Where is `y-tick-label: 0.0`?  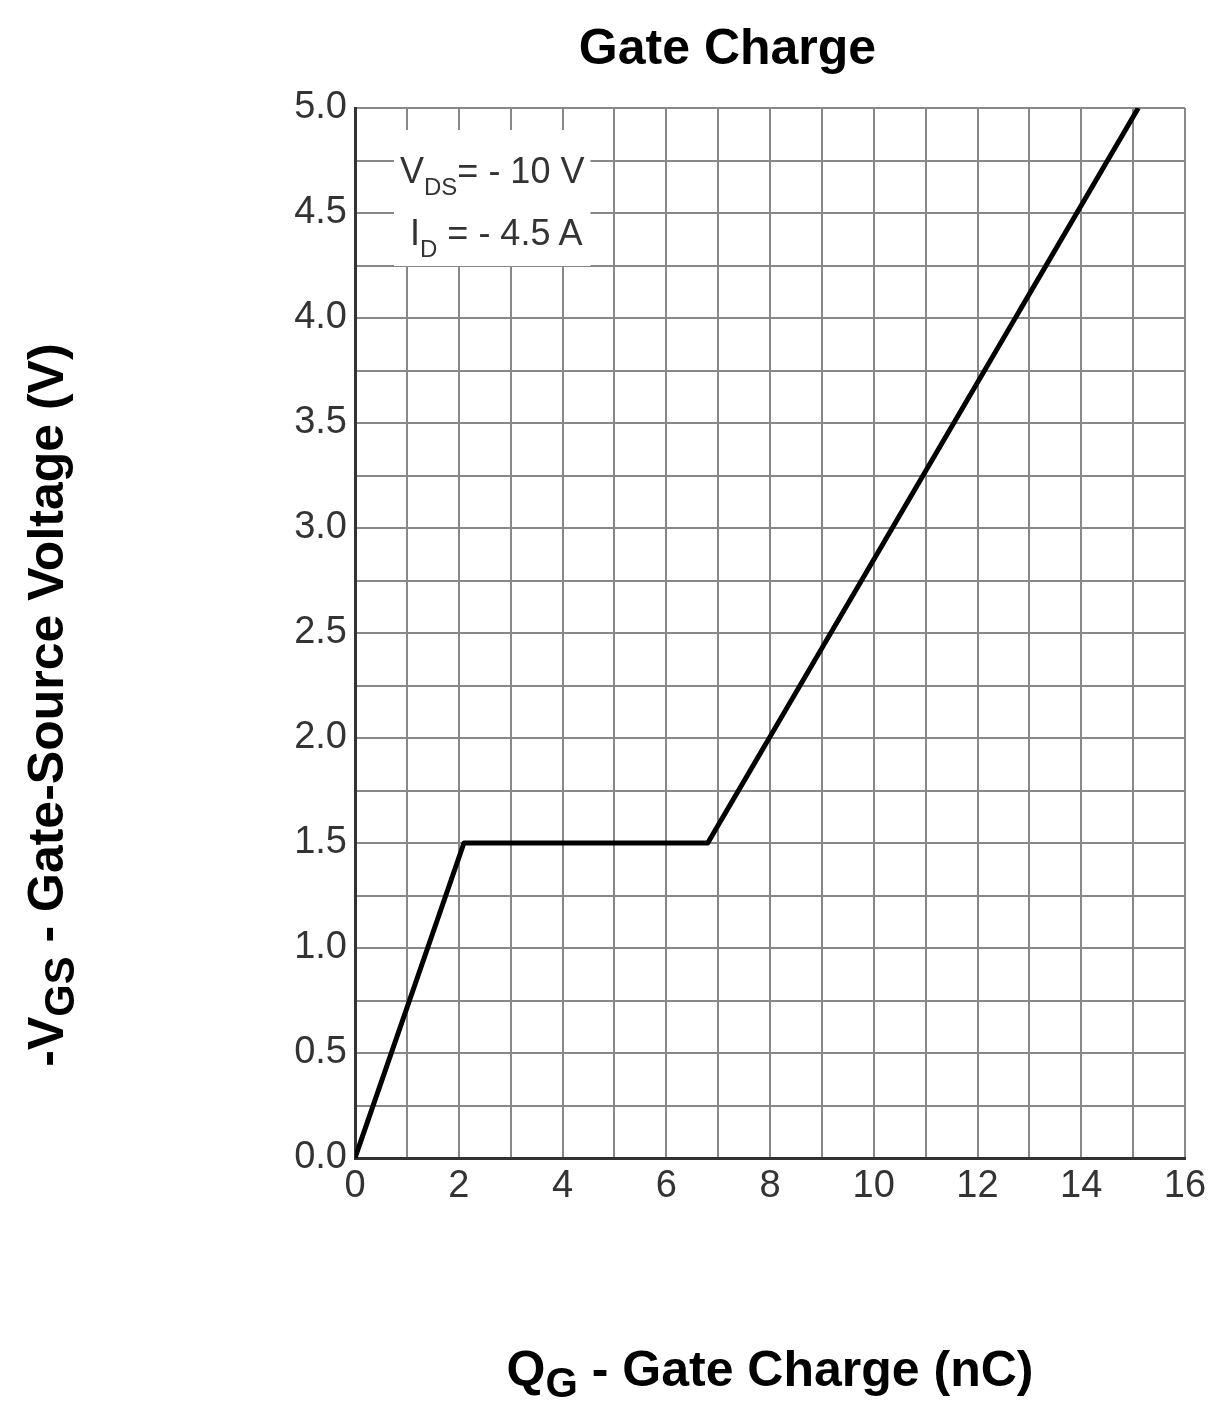 y-tick-label: 0.0 is located at coordinates (320, 1155).